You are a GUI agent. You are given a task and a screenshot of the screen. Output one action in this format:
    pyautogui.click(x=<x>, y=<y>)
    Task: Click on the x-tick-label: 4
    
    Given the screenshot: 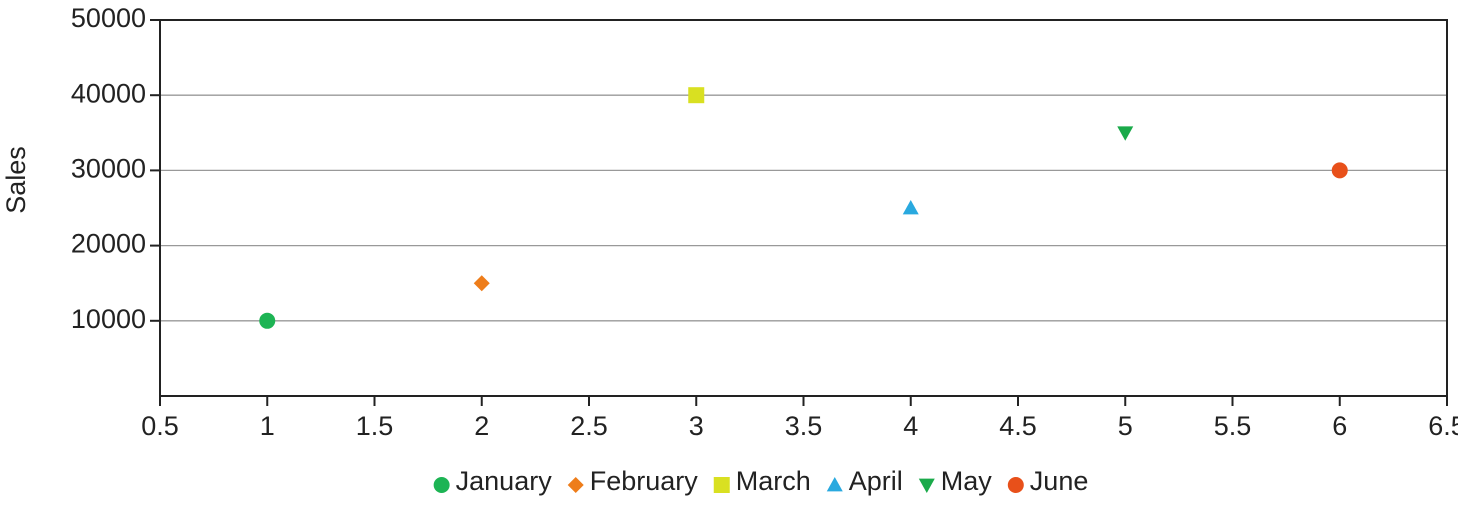 What is the action you would take?
    pyautogui.click(x=910, y=426)
    